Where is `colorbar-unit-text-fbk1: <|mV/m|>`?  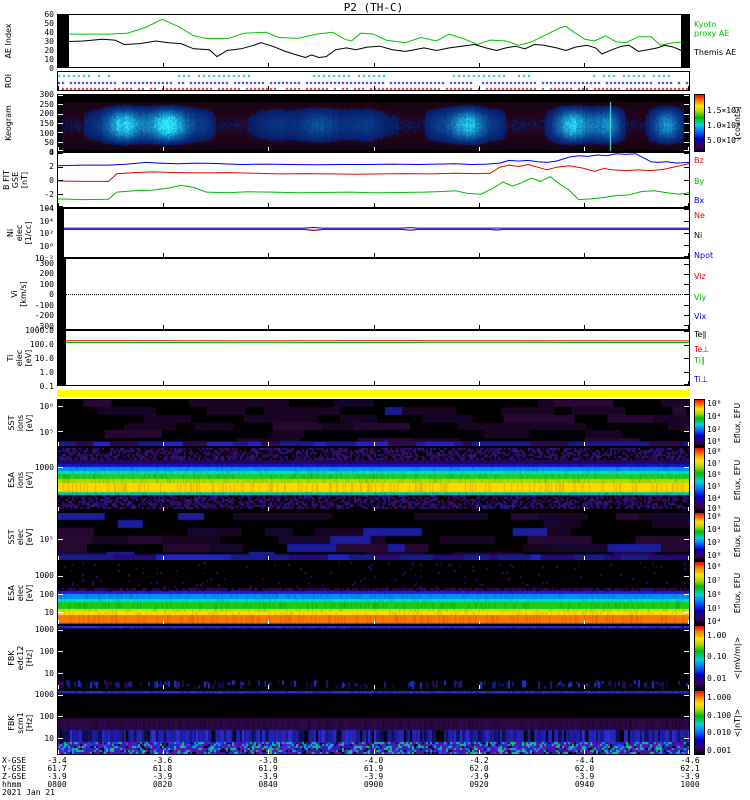
colorbar-unit-text-fbk1: <|mV/m|> is located at coordinates (737, 657).